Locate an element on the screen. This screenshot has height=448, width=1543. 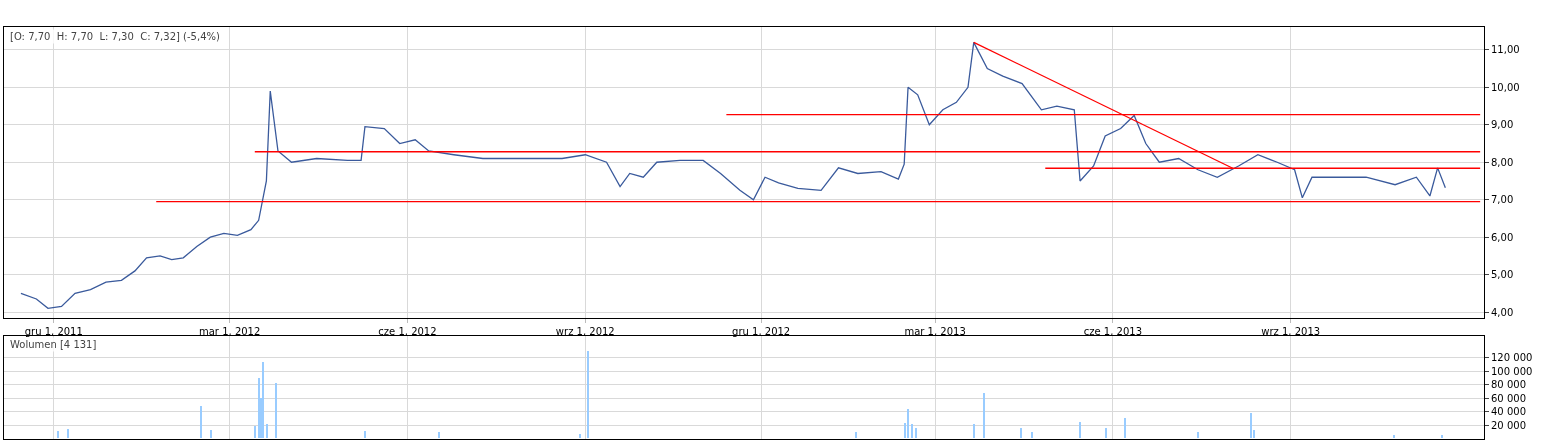
y-tick-label: 7,00 is located at coordinates (1502, 200).